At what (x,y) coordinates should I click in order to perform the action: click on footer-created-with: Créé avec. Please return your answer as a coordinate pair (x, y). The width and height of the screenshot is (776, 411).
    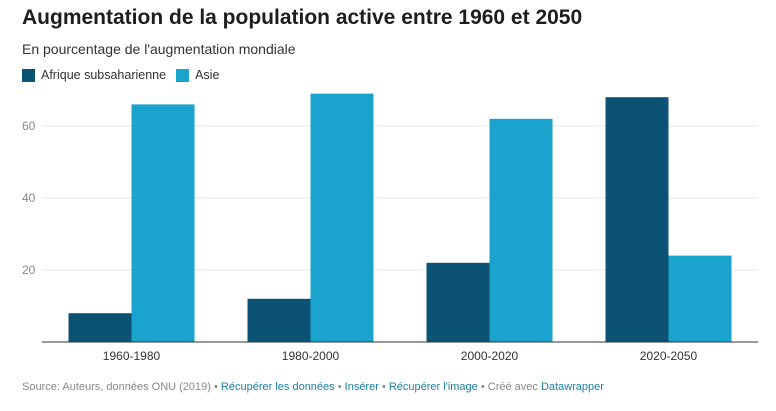
    Looking at the image, I should click on (512, 387).